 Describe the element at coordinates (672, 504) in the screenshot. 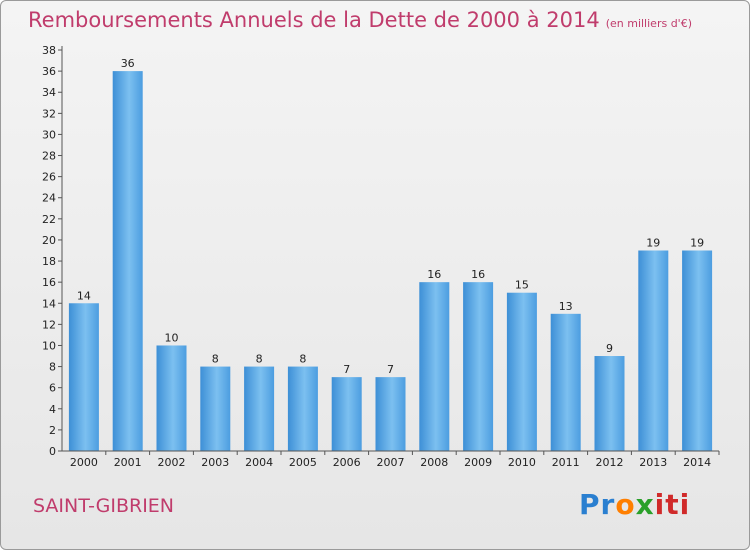

I see `logo-part-4: iti` at that location.